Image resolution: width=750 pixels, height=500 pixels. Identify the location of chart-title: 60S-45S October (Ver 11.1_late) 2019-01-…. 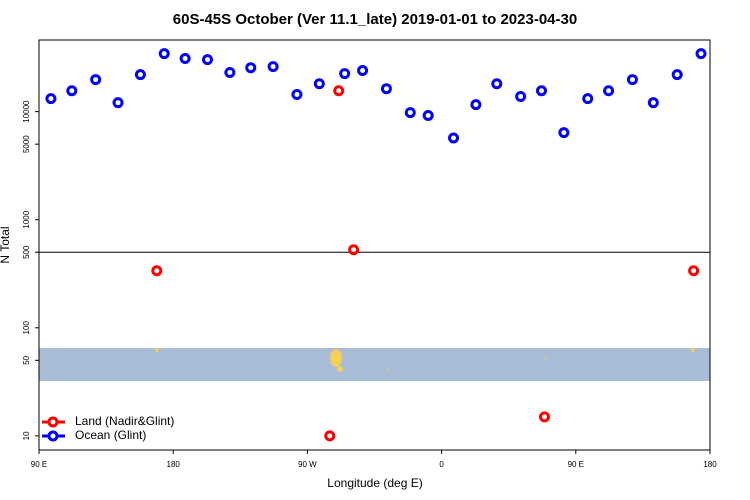
(375, 19).